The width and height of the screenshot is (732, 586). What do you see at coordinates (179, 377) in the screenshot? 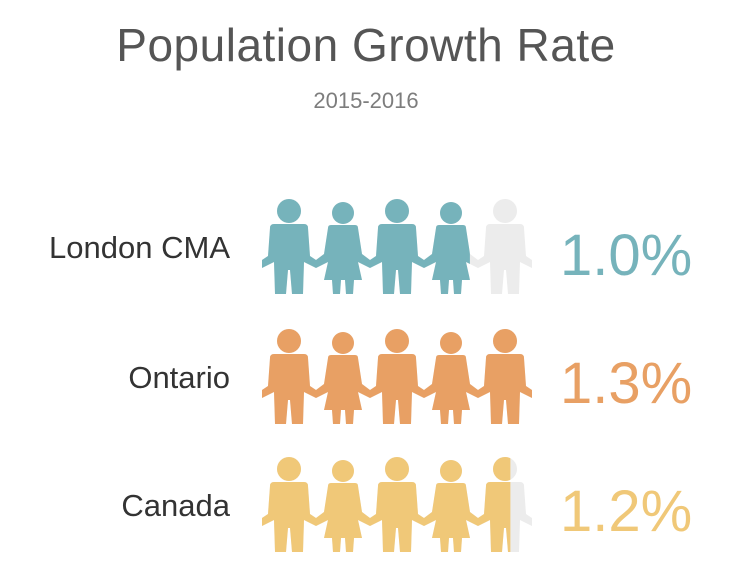
I see `row-label-ontario: Ontario` at bounding box center [179, 377].